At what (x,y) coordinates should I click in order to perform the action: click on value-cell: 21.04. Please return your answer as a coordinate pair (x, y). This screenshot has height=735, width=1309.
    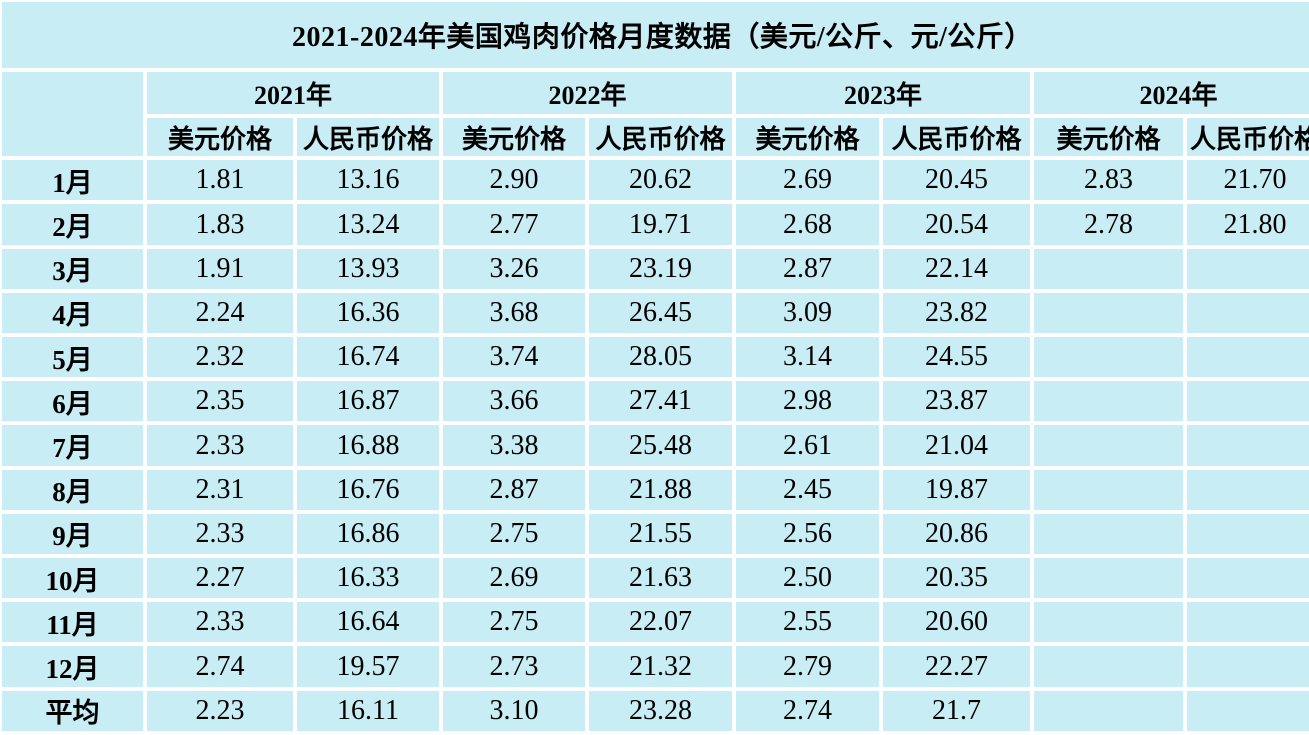
    Looking at the image, I should click on (956, 445).